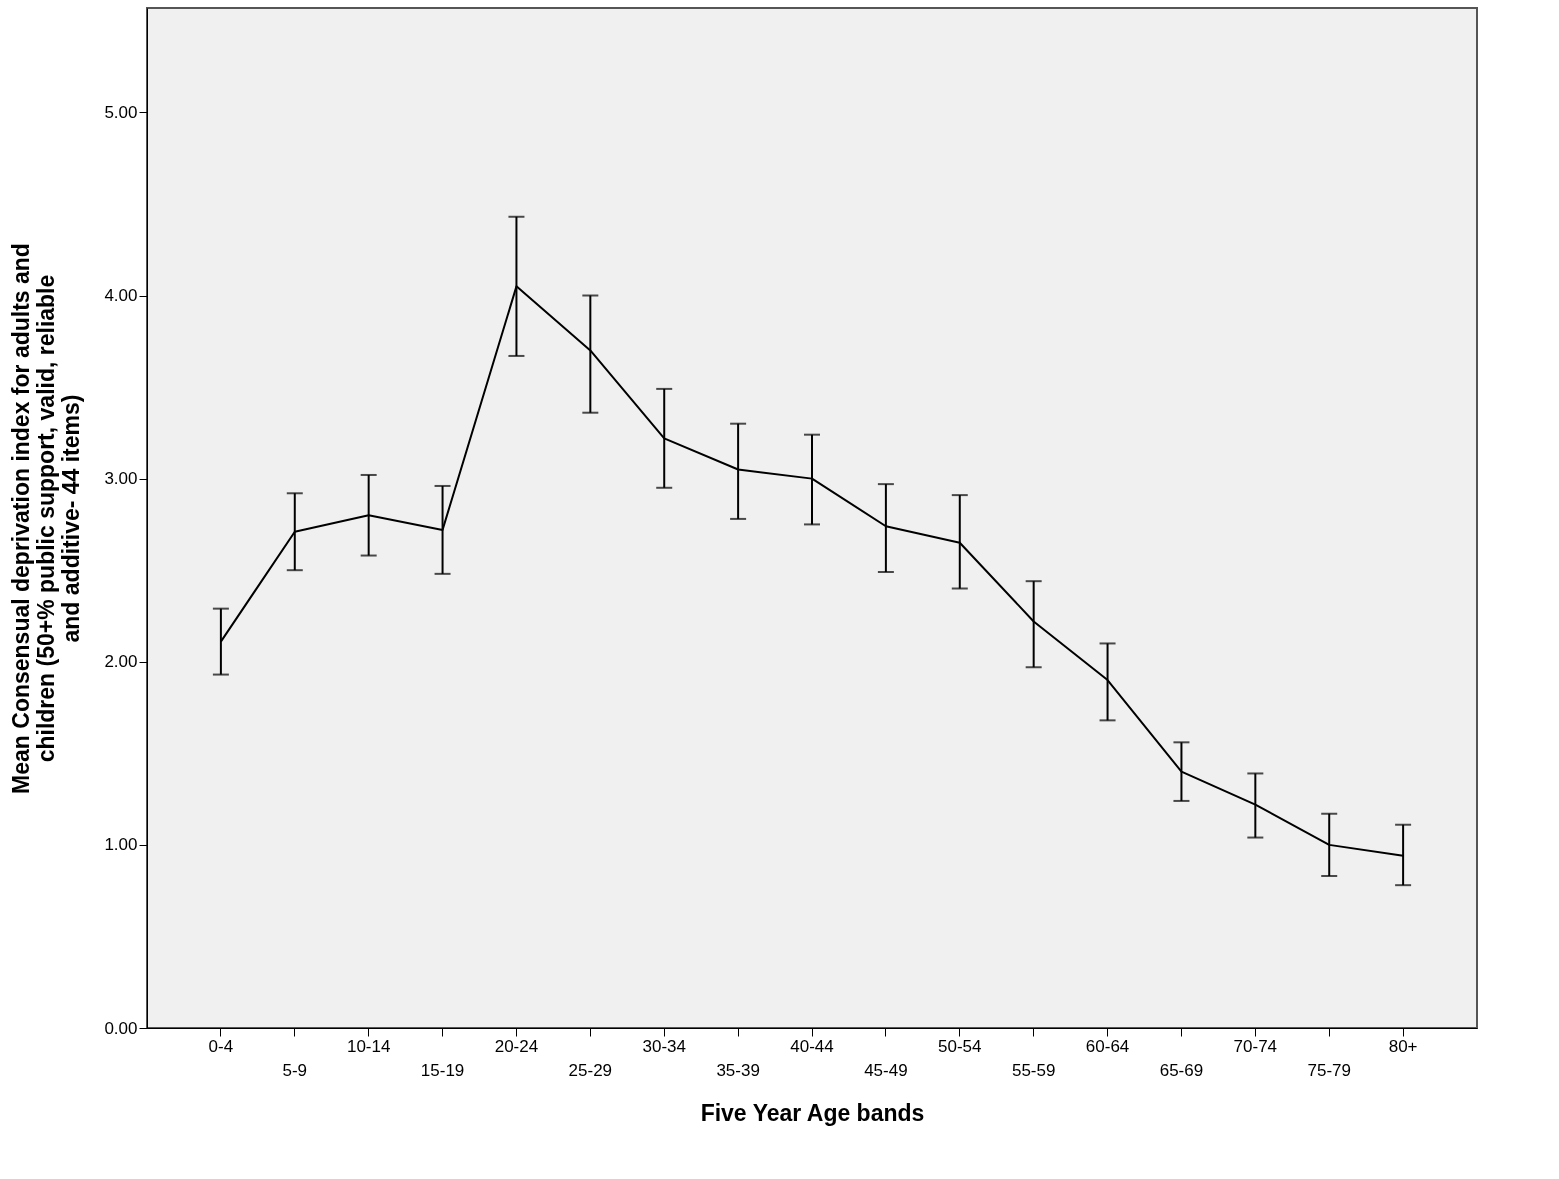 The height and width of the screenshot is (1179, 1559). I want to click on x-tick-label: 0-4, so click(221, 1046).